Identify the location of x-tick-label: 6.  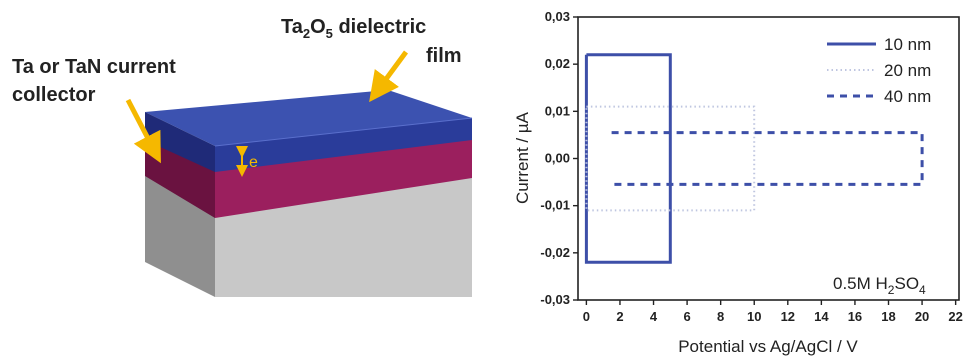
(686, 316).